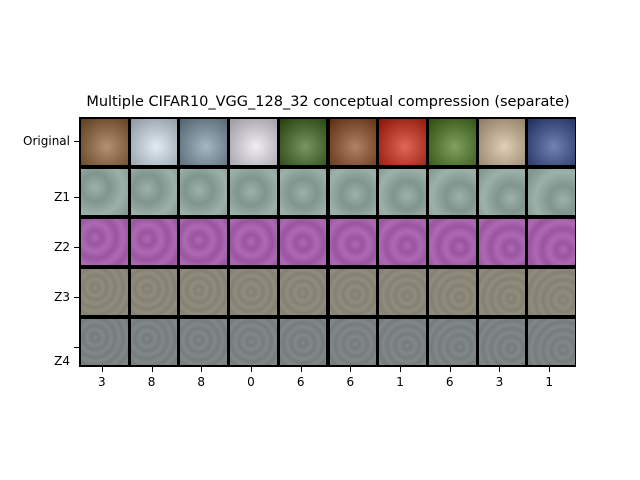  What do you see at coordinates (62, 297) in the screenshot?
I see `row-label-z3: Z3` at bounding box center [62, 297].